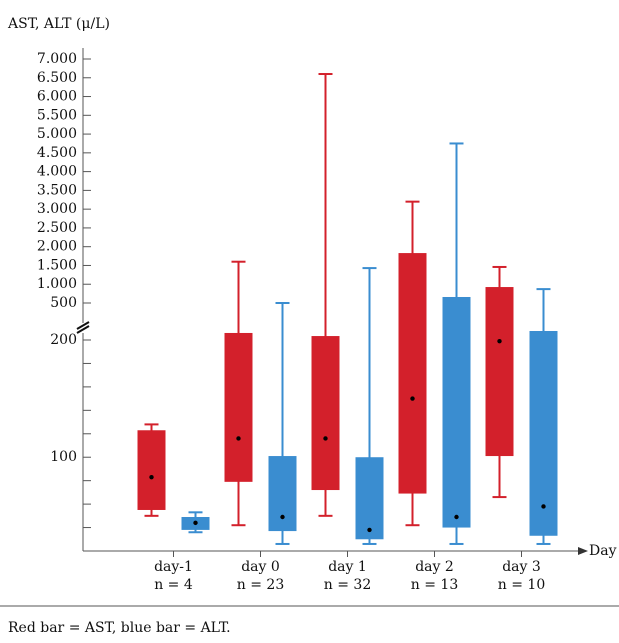 This screenshot has height=643, width=619. Describe the element at coordinates (63, 457) in the screenshot. I see `y-tick-label: 100` at that location.